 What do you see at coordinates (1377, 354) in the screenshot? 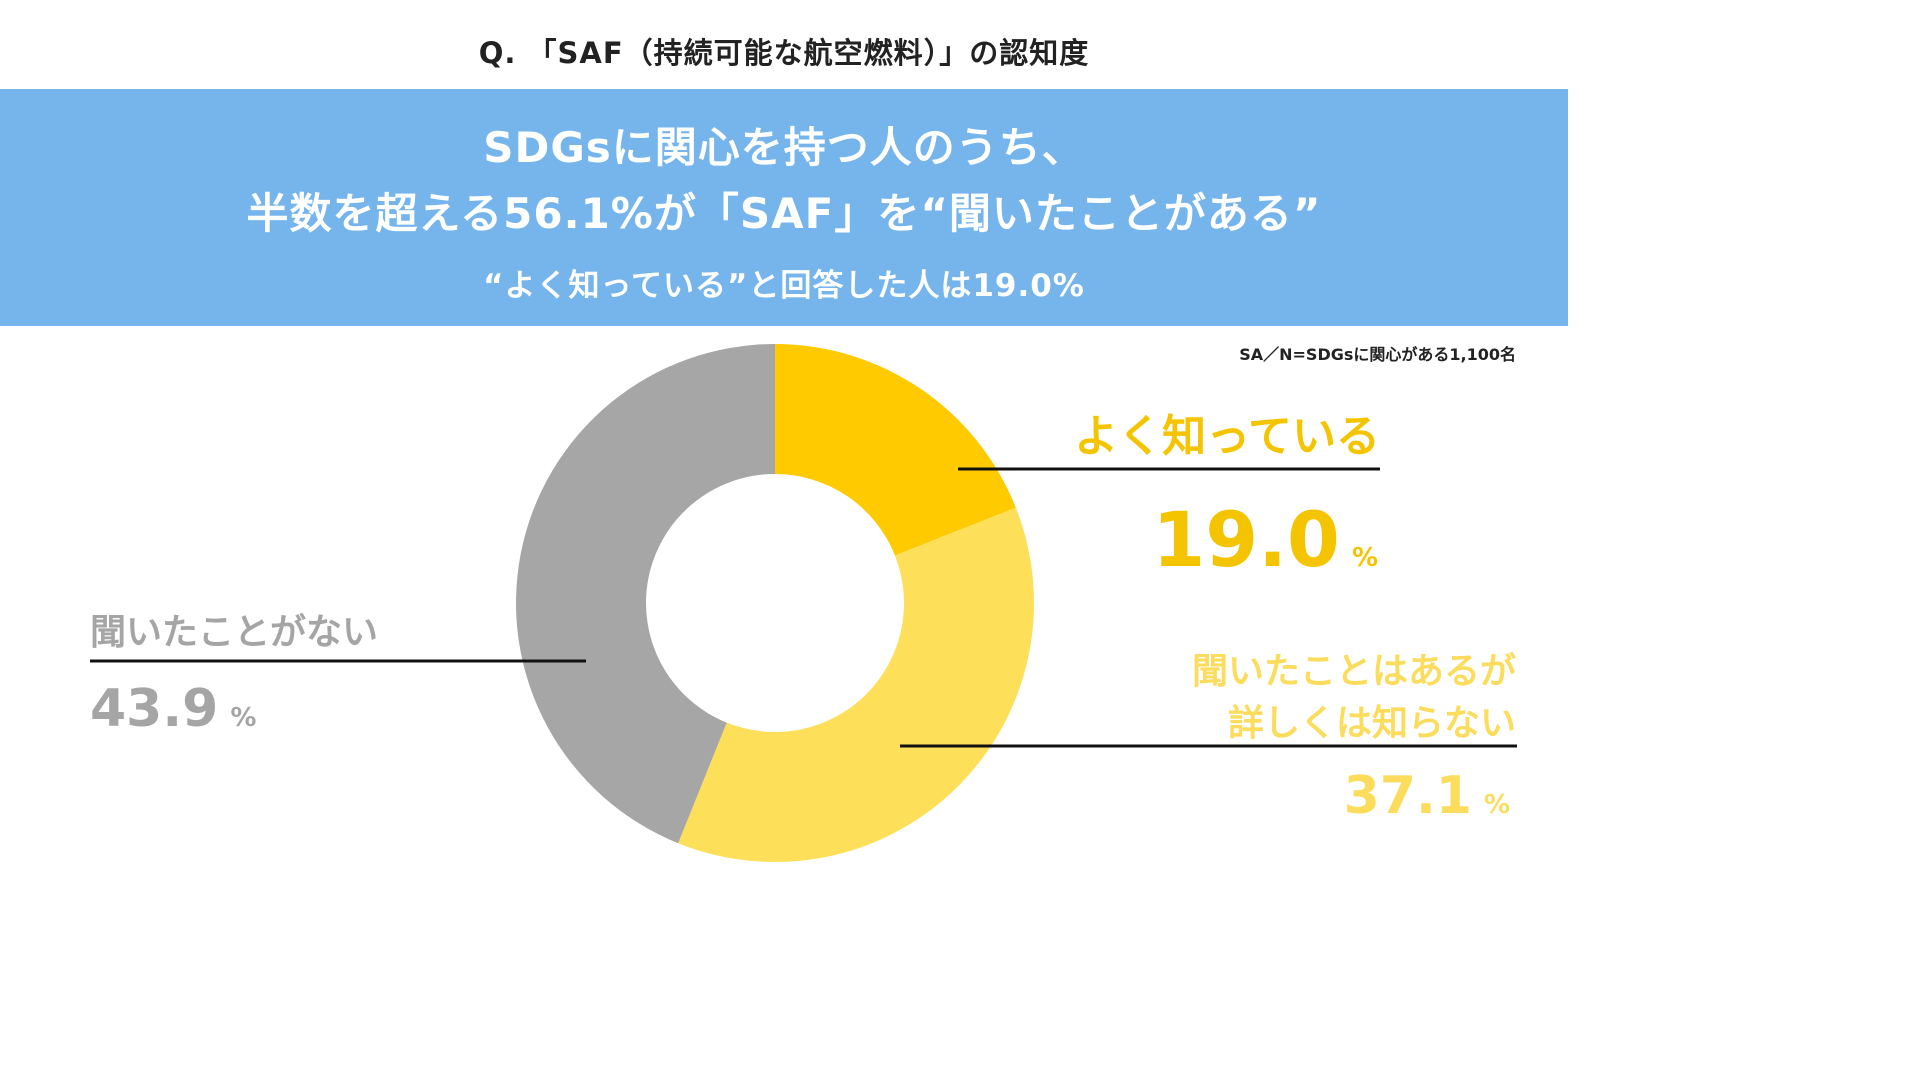
I see `sample-note: SA／N=SDGsに関心がある1,100名` at bounding box center [1377, 354].